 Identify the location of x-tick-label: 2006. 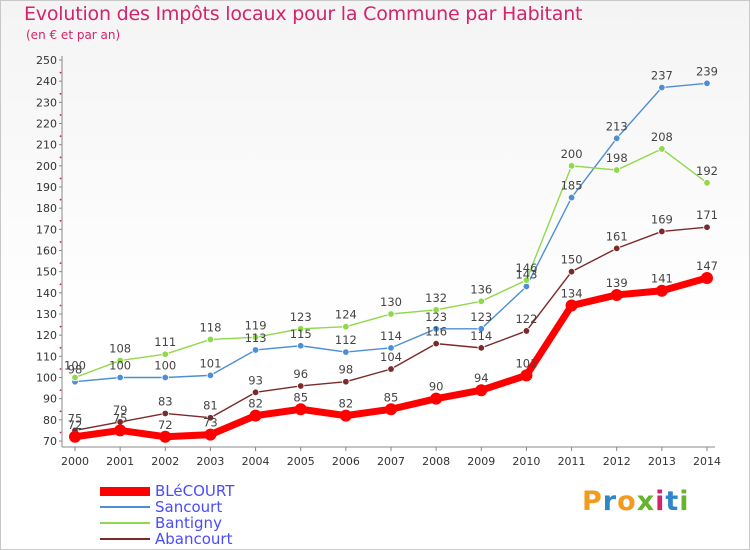
(346, 461).